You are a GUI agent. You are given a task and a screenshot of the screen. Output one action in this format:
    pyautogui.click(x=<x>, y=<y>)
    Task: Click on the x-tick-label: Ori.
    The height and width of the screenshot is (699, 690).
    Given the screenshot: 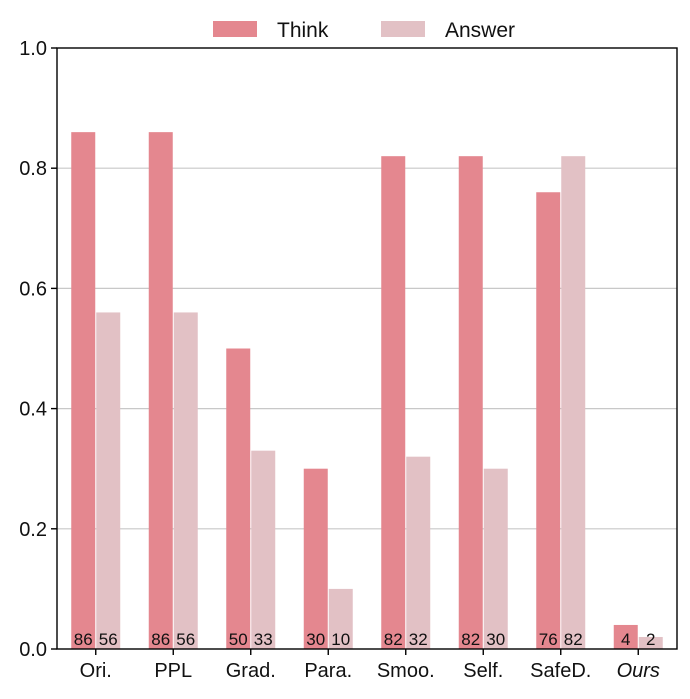 What is the action you would take?
    pyautogui.click(x=96, y=671)
    